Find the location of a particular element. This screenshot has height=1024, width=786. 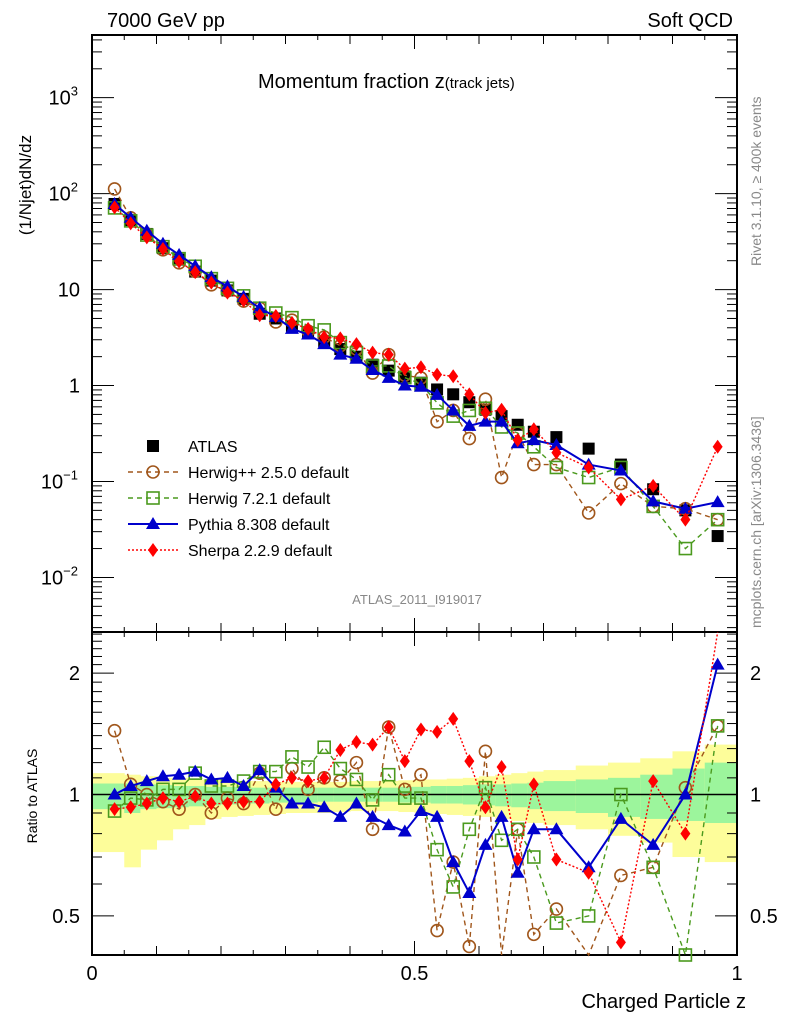

legend-label: Herwig++ 2.5.0 default is located at coordinates (269, 473).